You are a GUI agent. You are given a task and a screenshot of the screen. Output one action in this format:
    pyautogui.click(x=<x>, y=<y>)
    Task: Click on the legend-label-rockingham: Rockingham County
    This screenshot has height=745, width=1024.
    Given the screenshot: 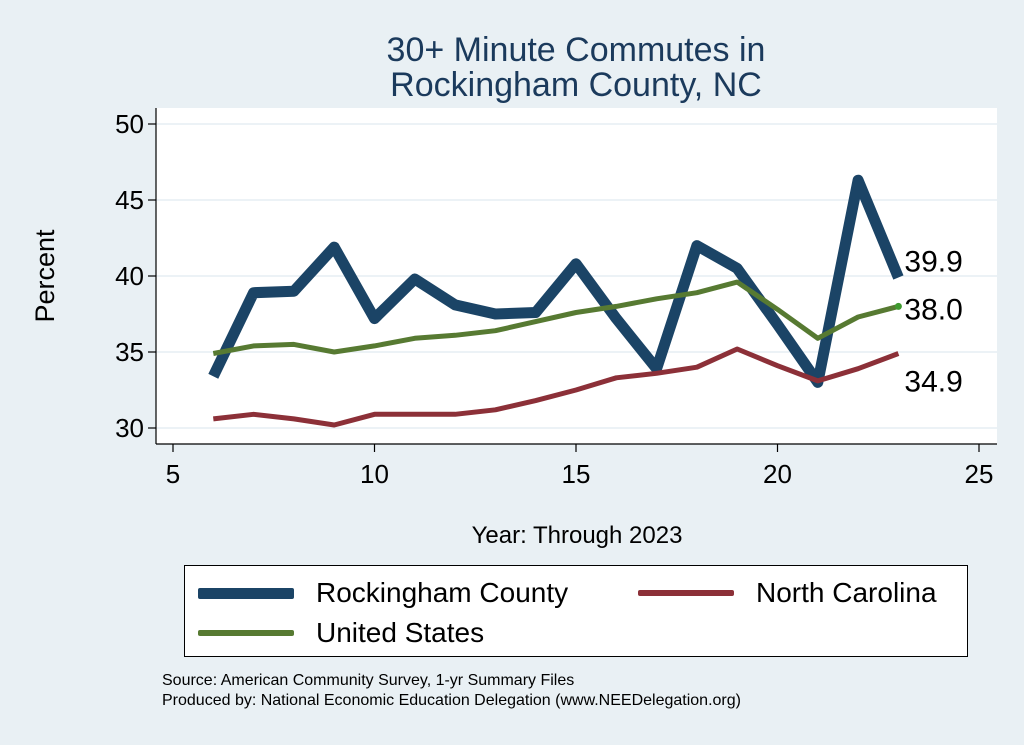 What is the action you would take?
    pyautogui.click(x=442, y=592)
    